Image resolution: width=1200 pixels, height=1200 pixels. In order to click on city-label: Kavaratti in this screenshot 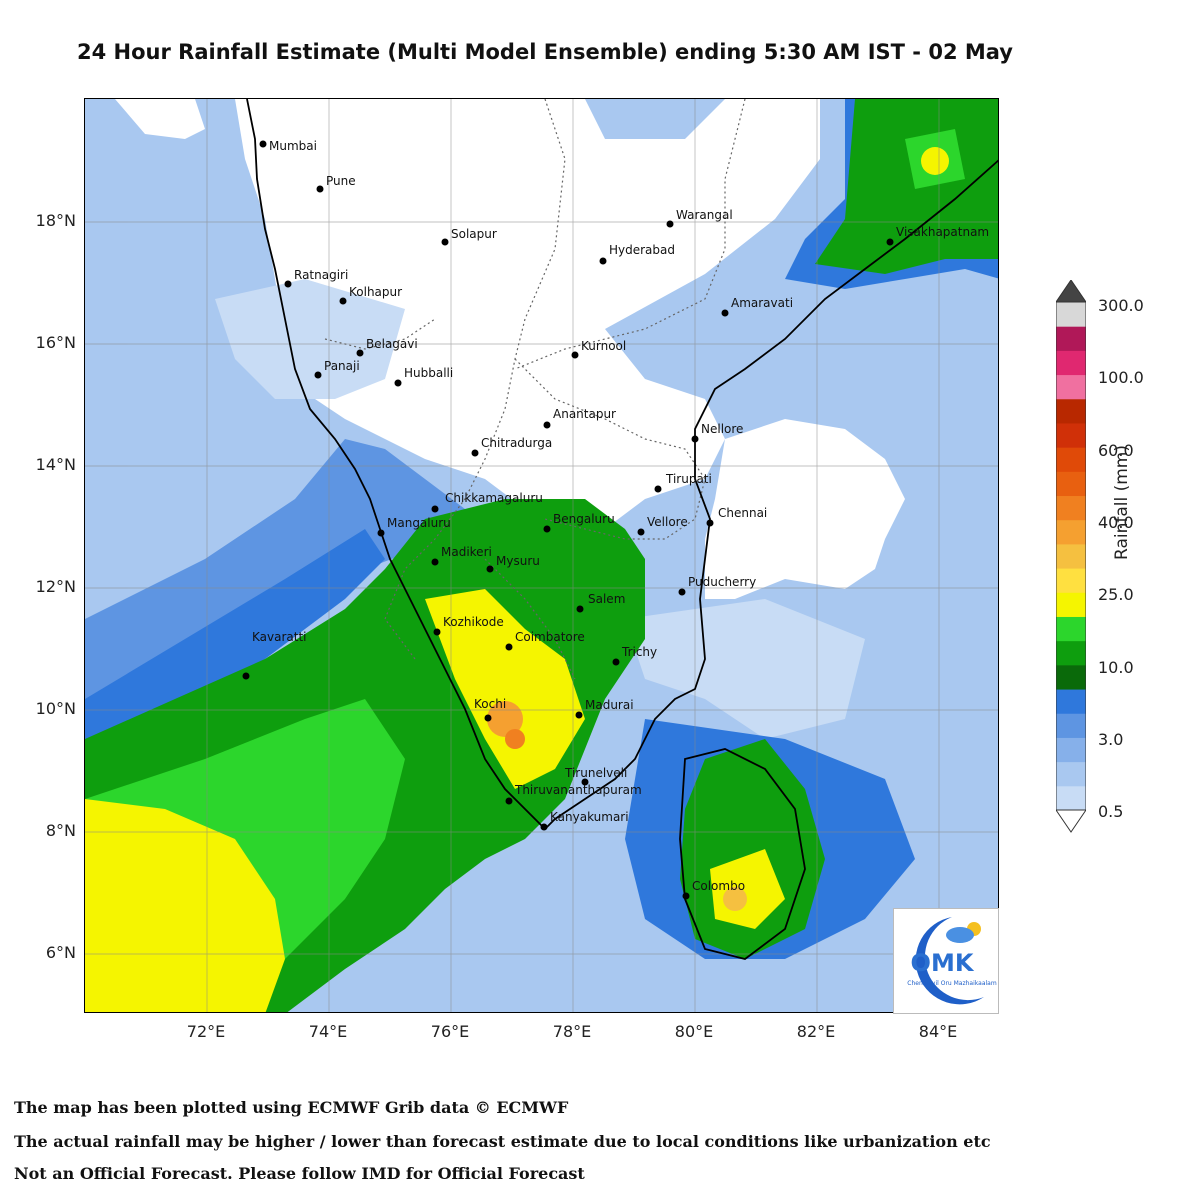, I will do `click(279, 637)`.